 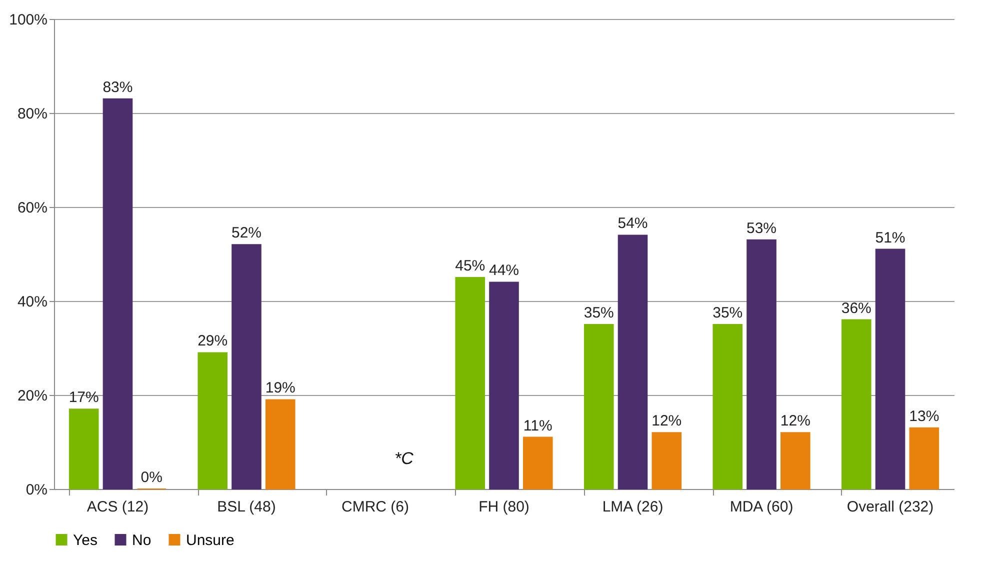 I want to click on data-label: 54%, so click(x=633, y=223).